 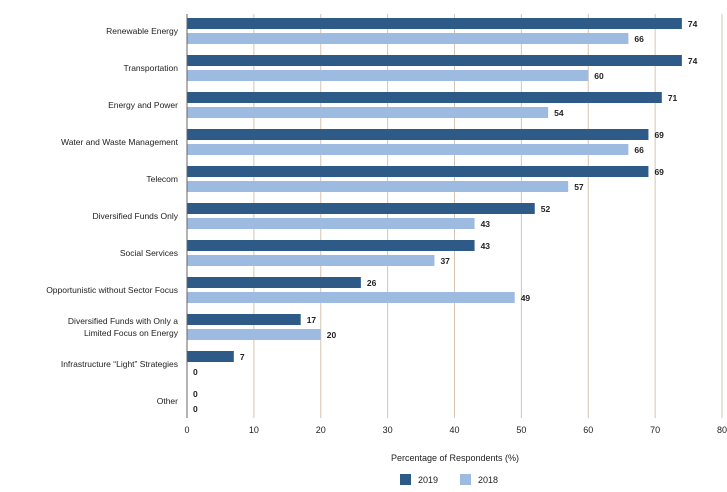 I want to click on legend: 2019 2018, so click(x=449, y=479).